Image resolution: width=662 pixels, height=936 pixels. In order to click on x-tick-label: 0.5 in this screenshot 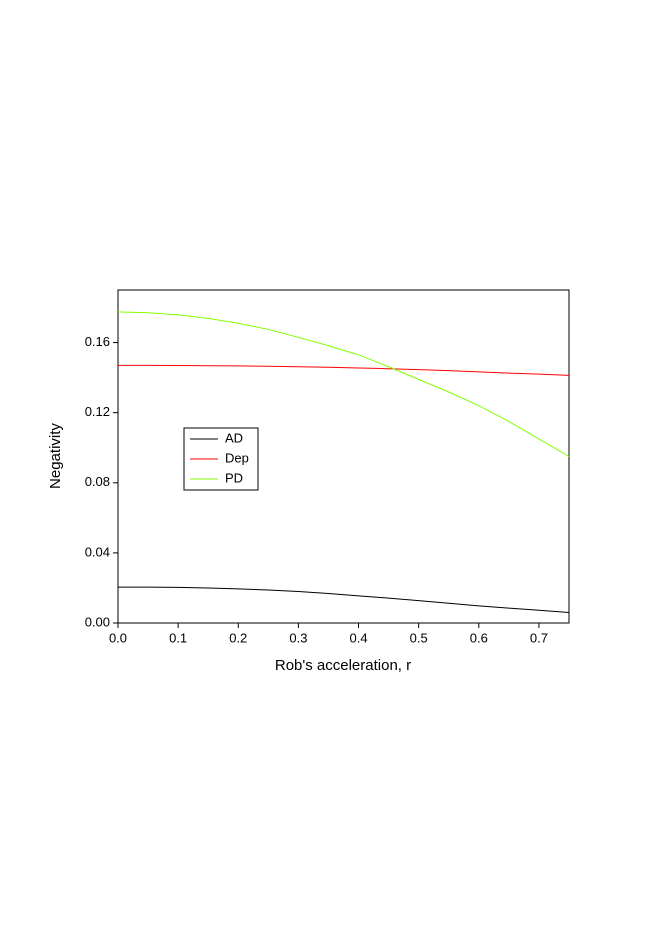, I will do `click(419, 637)`.